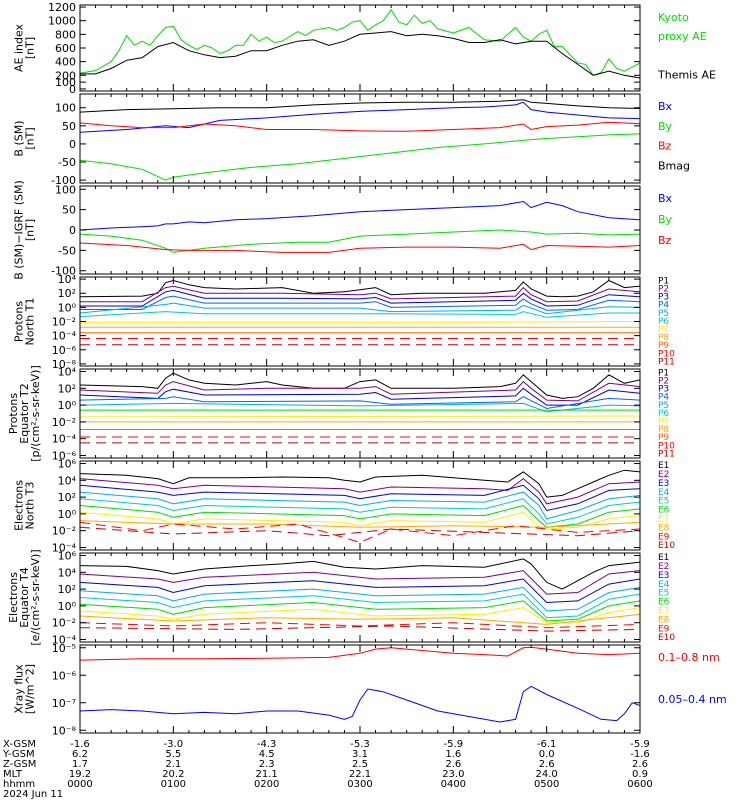 The height and width of the screenshot is (800, 750). Describe the element at coordinates (80, 764) in the screenshot. I see `row-value: 1.7` at that location.